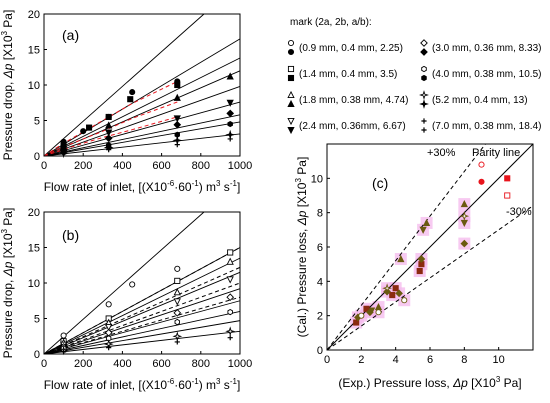 This screenshot has width=550, height=403. Describe the element at coordinates (122, 364) in the screenshot. I see `x-tick-label: 400` at that location.